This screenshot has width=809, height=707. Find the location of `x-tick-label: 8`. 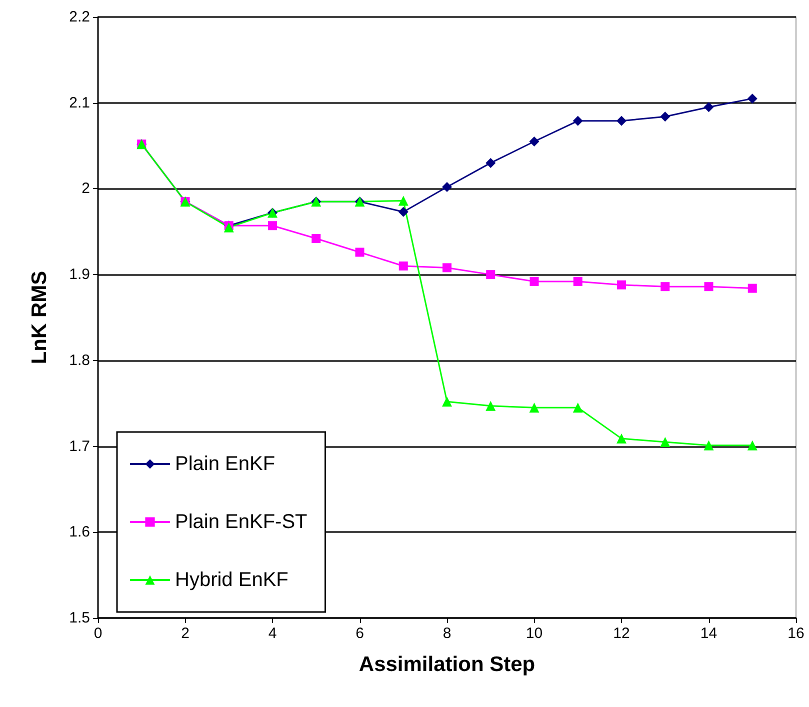

x-tick-label: 8 is located at coordinates (447, 633).